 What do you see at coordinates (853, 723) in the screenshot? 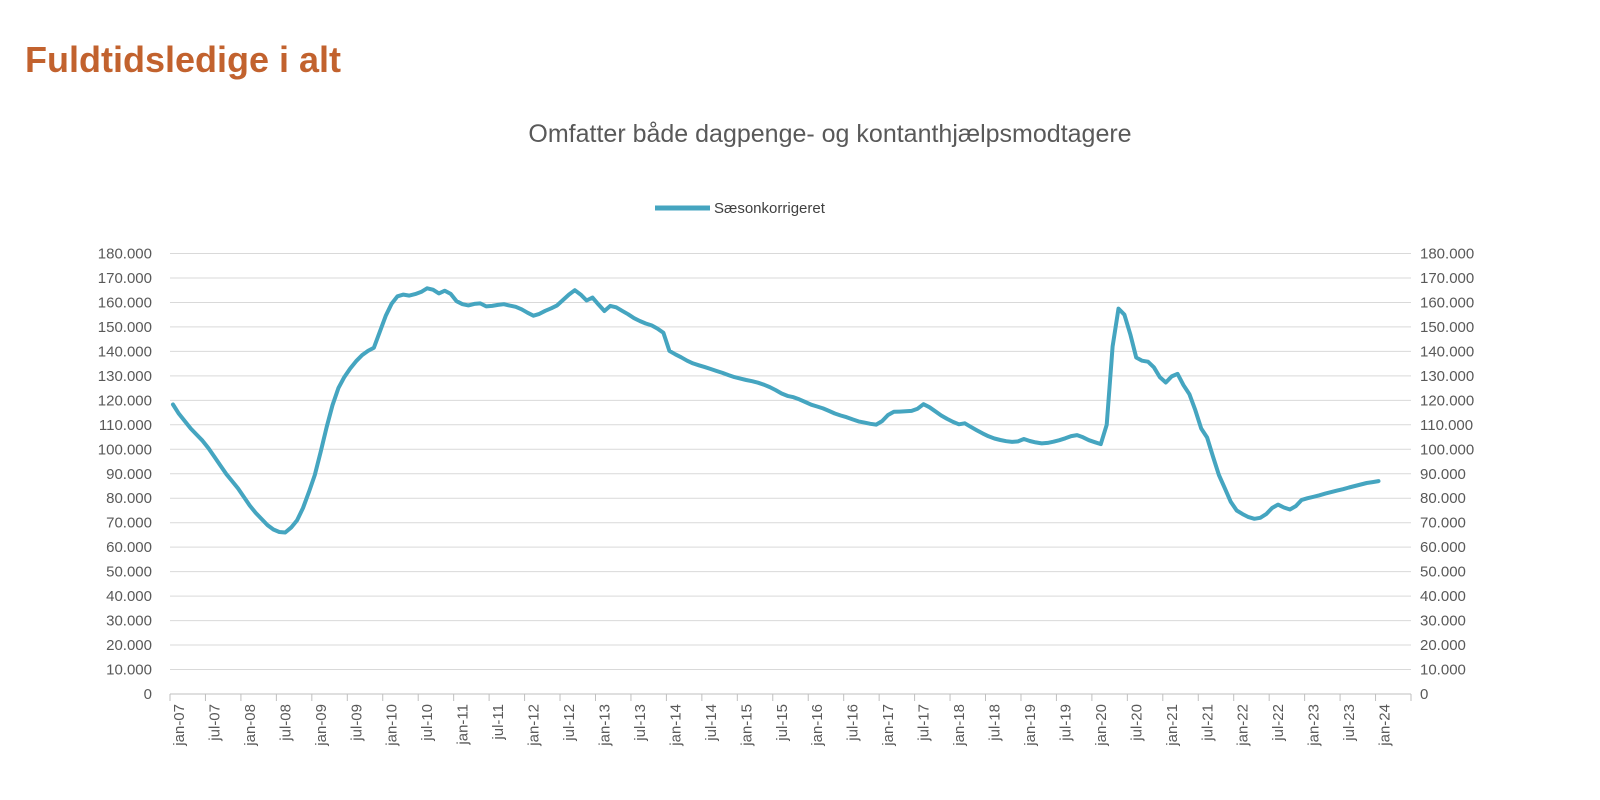
I see `x-tick-label: jul-16` at bounding box center [853, 723].